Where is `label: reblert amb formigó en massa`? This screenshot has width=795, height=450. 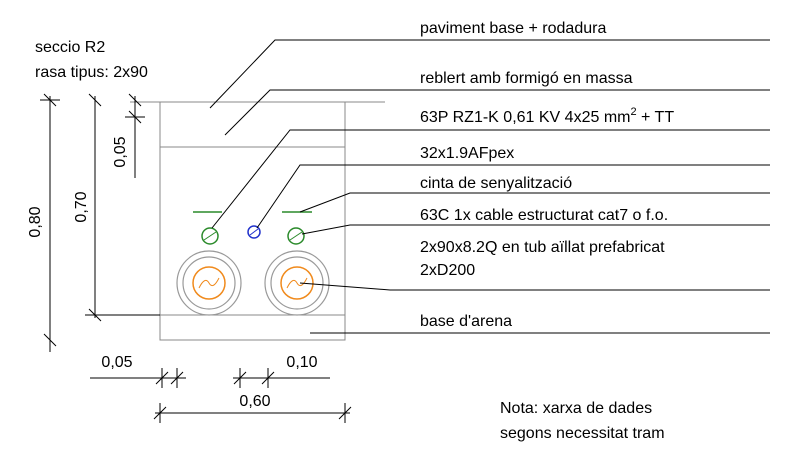
label: reblert amb formigó en massa is located at coordinates (526, 78).